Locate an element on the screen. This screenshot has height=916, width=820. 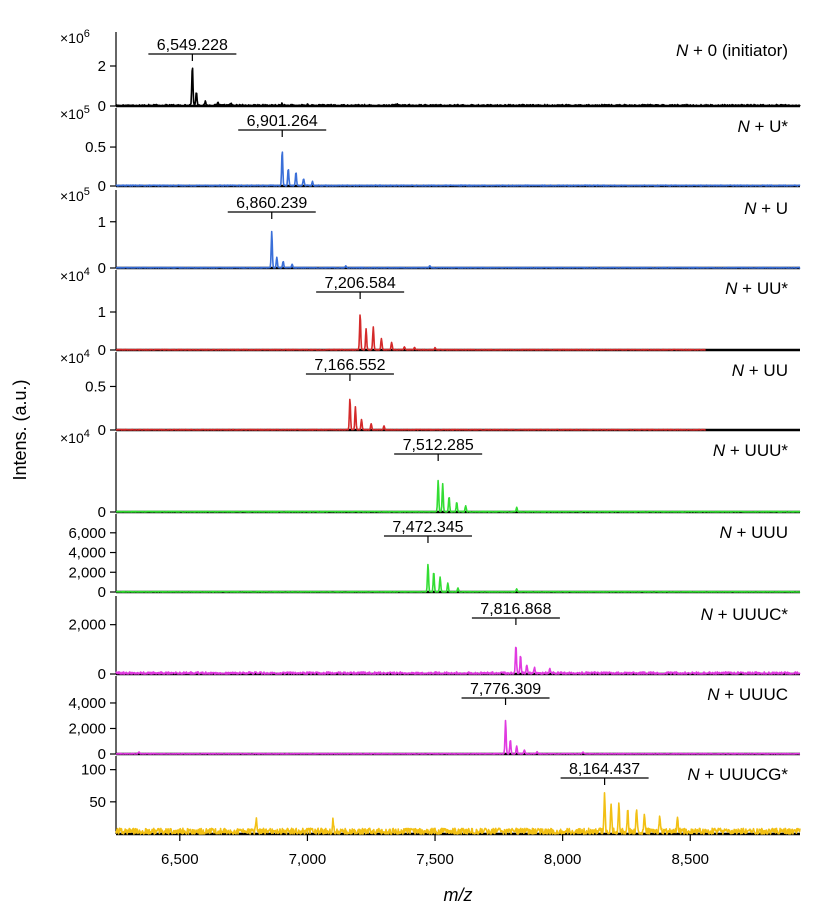
panel-label-rest: + UUU* is located at coordinates (756, 450).